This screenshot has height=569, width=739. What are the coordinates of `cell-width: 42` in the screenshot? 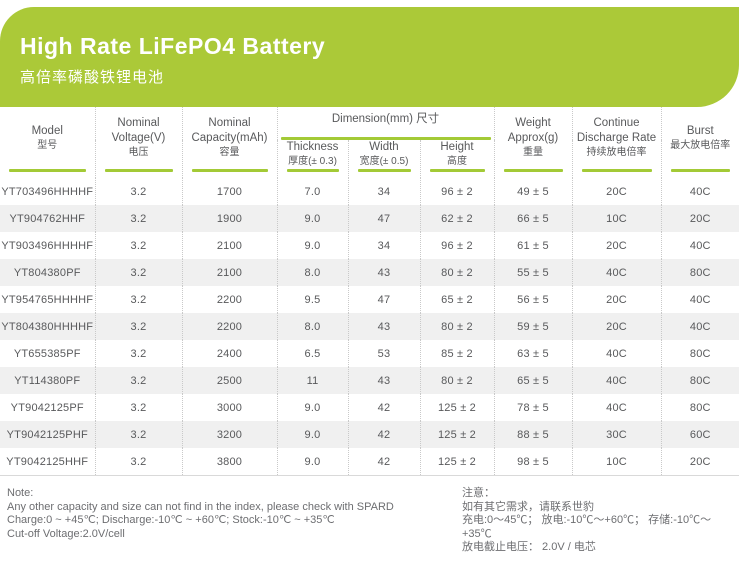 It's located at (383, 462).